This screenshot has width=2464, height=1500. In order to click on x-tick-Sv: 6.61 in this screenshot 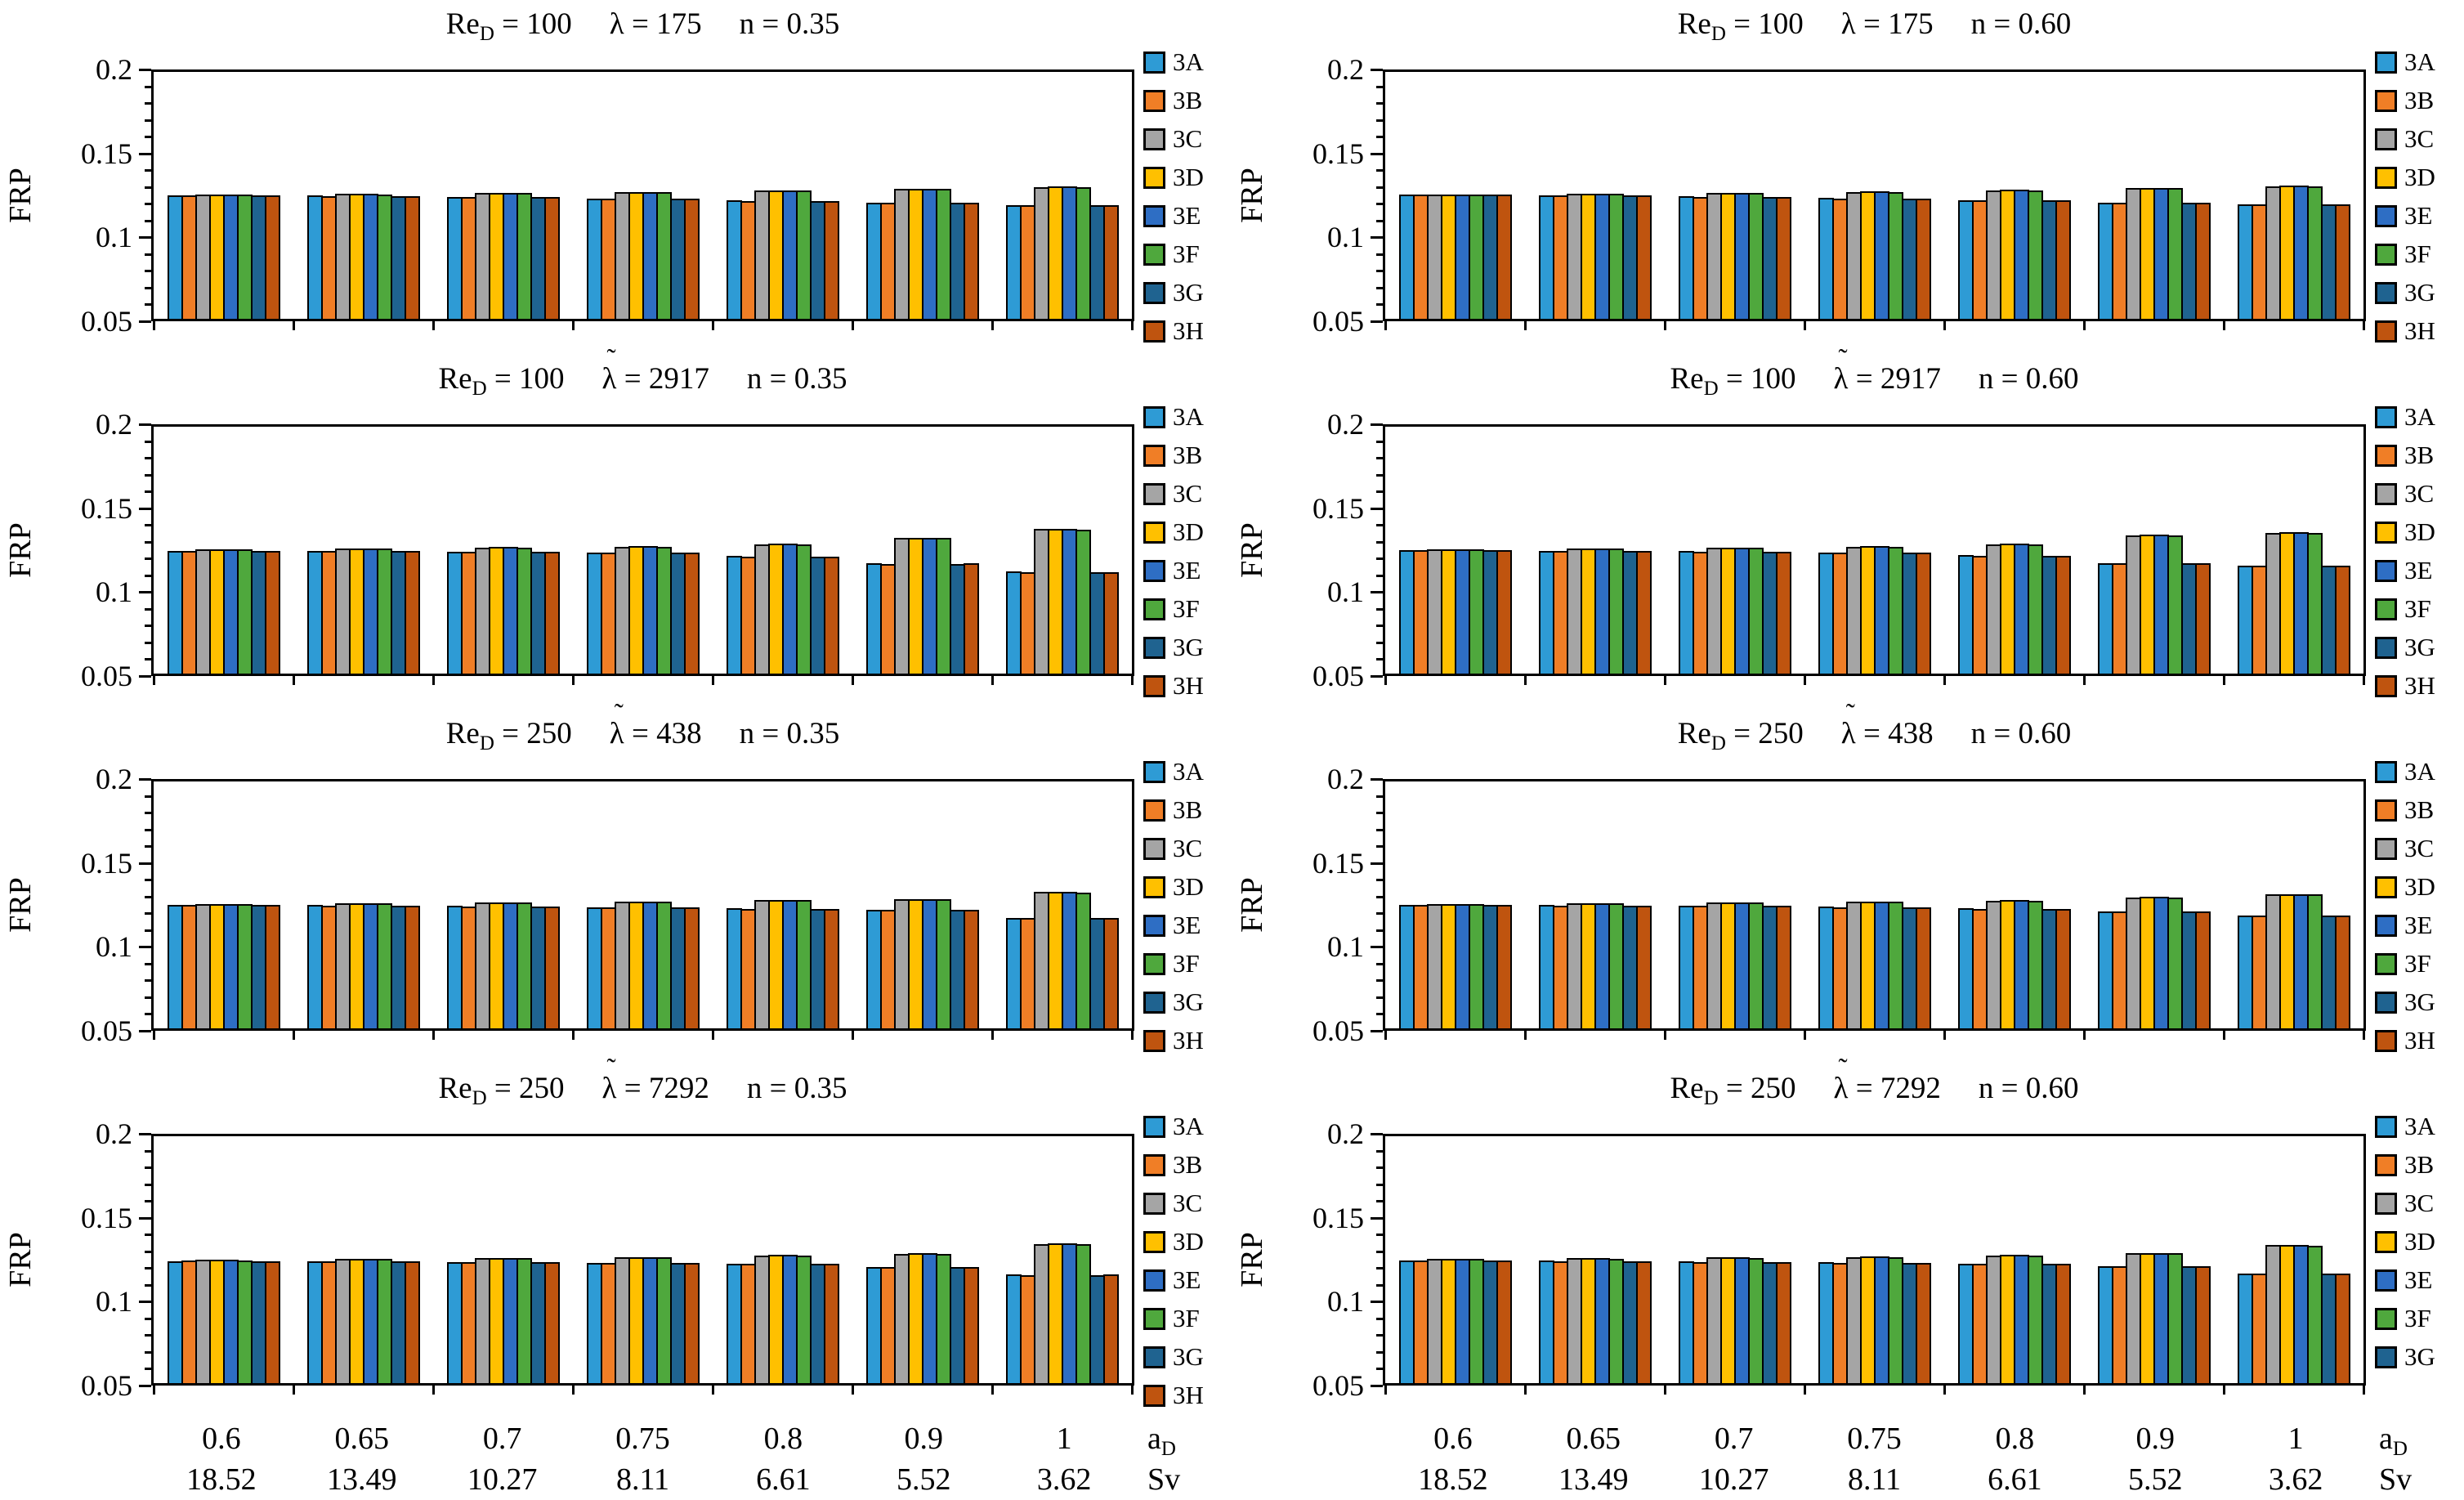, I will do `click(2015, 1479)`.